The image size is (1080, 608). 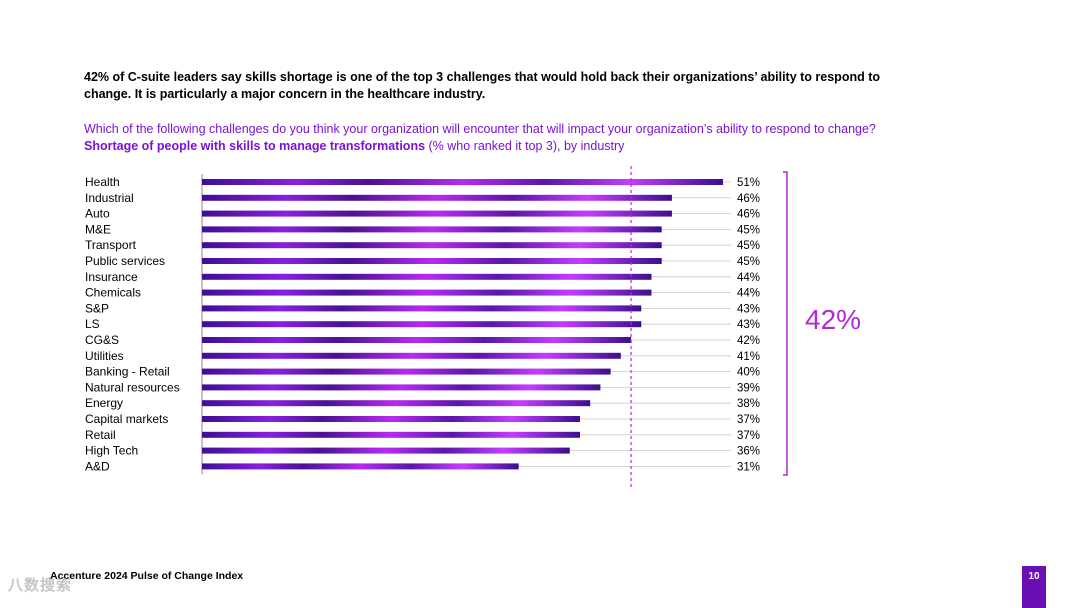 What do you see at coordinates (98, 229) in the screenshot?
I see `category-label: M&E` at bounding box center [98, 229].